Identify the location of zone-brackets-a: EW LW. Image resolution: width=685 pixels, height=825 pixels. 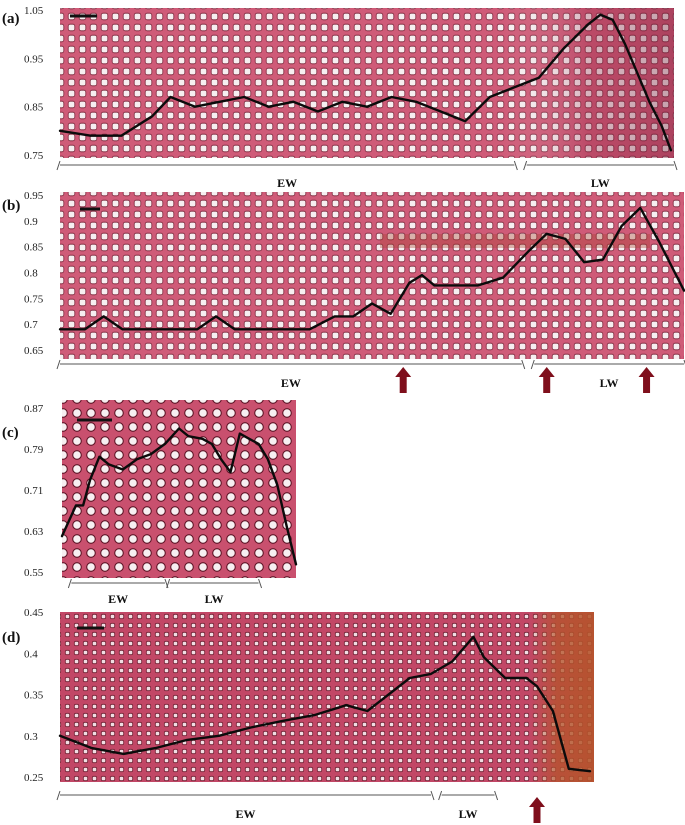
(367, 175).